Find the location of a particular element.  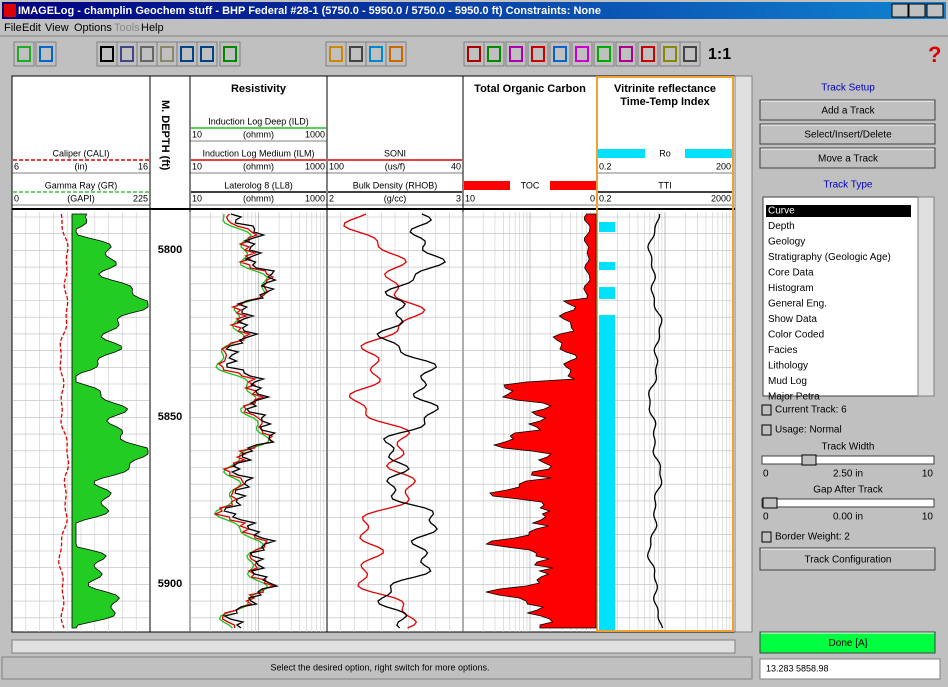

scale-unit: (us/f) is located at coordinates (395, 166).